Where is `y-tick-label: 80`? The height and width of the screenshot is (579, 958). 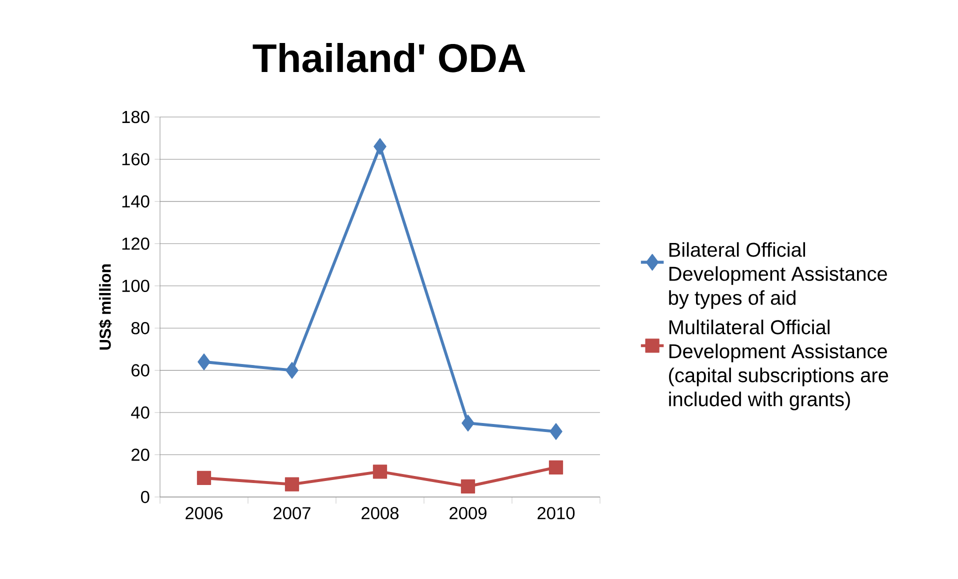 y-tick-label: 80 is located at coordinates (140, 328).